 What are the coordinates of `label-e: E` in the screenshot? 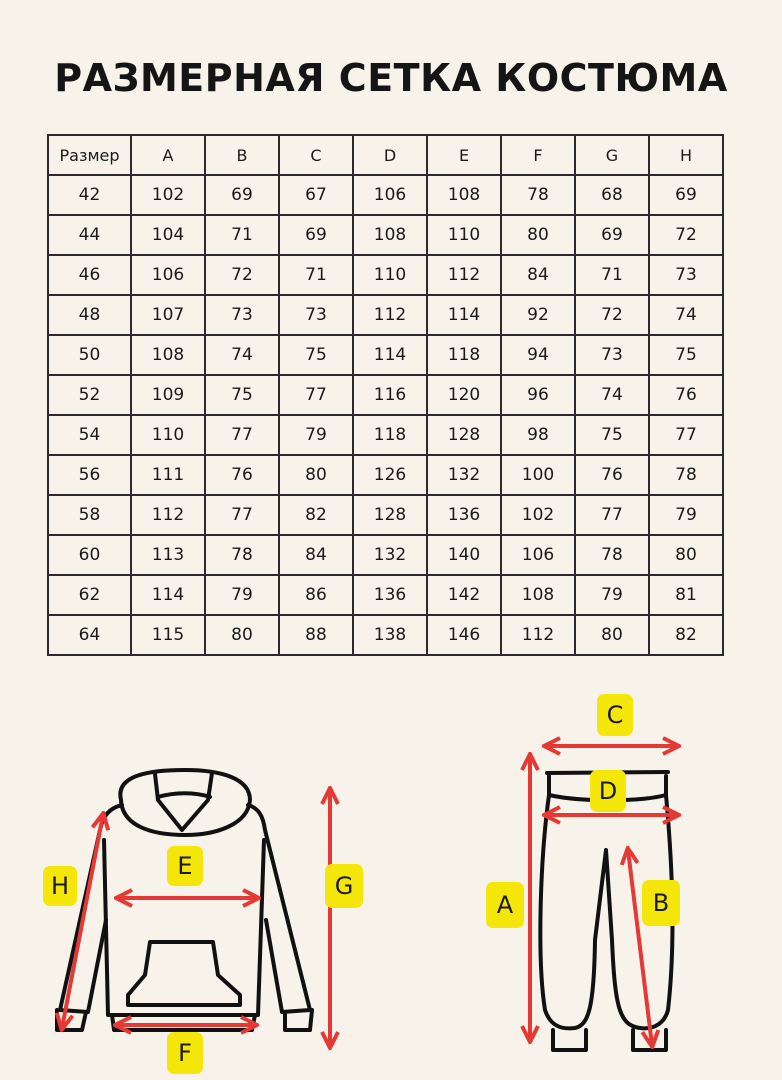 It's located at (185, 866).